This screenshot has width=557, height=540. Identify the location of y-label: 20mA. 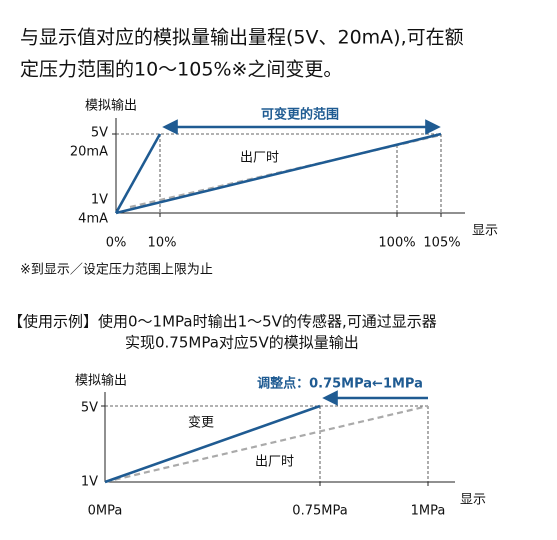
(89, 152).